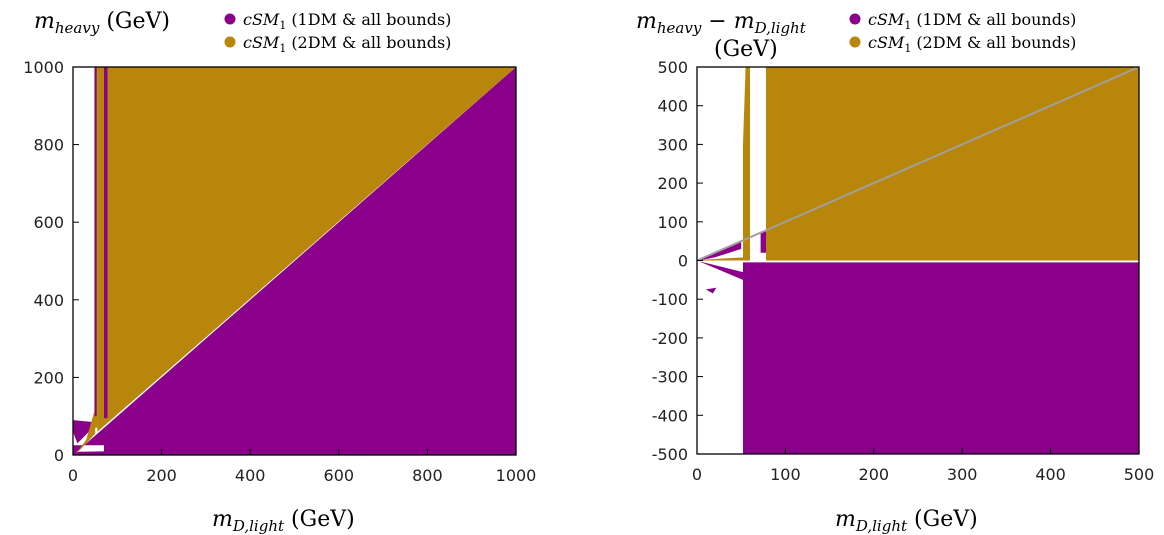 This screenshot has height=535, width=1164. What do you see at coordinates (972, 21) in the screenshot?
I see `right-legend-entry-1dm: cSM1 (1DM & all bounds)` at bounding box center [972, 21].